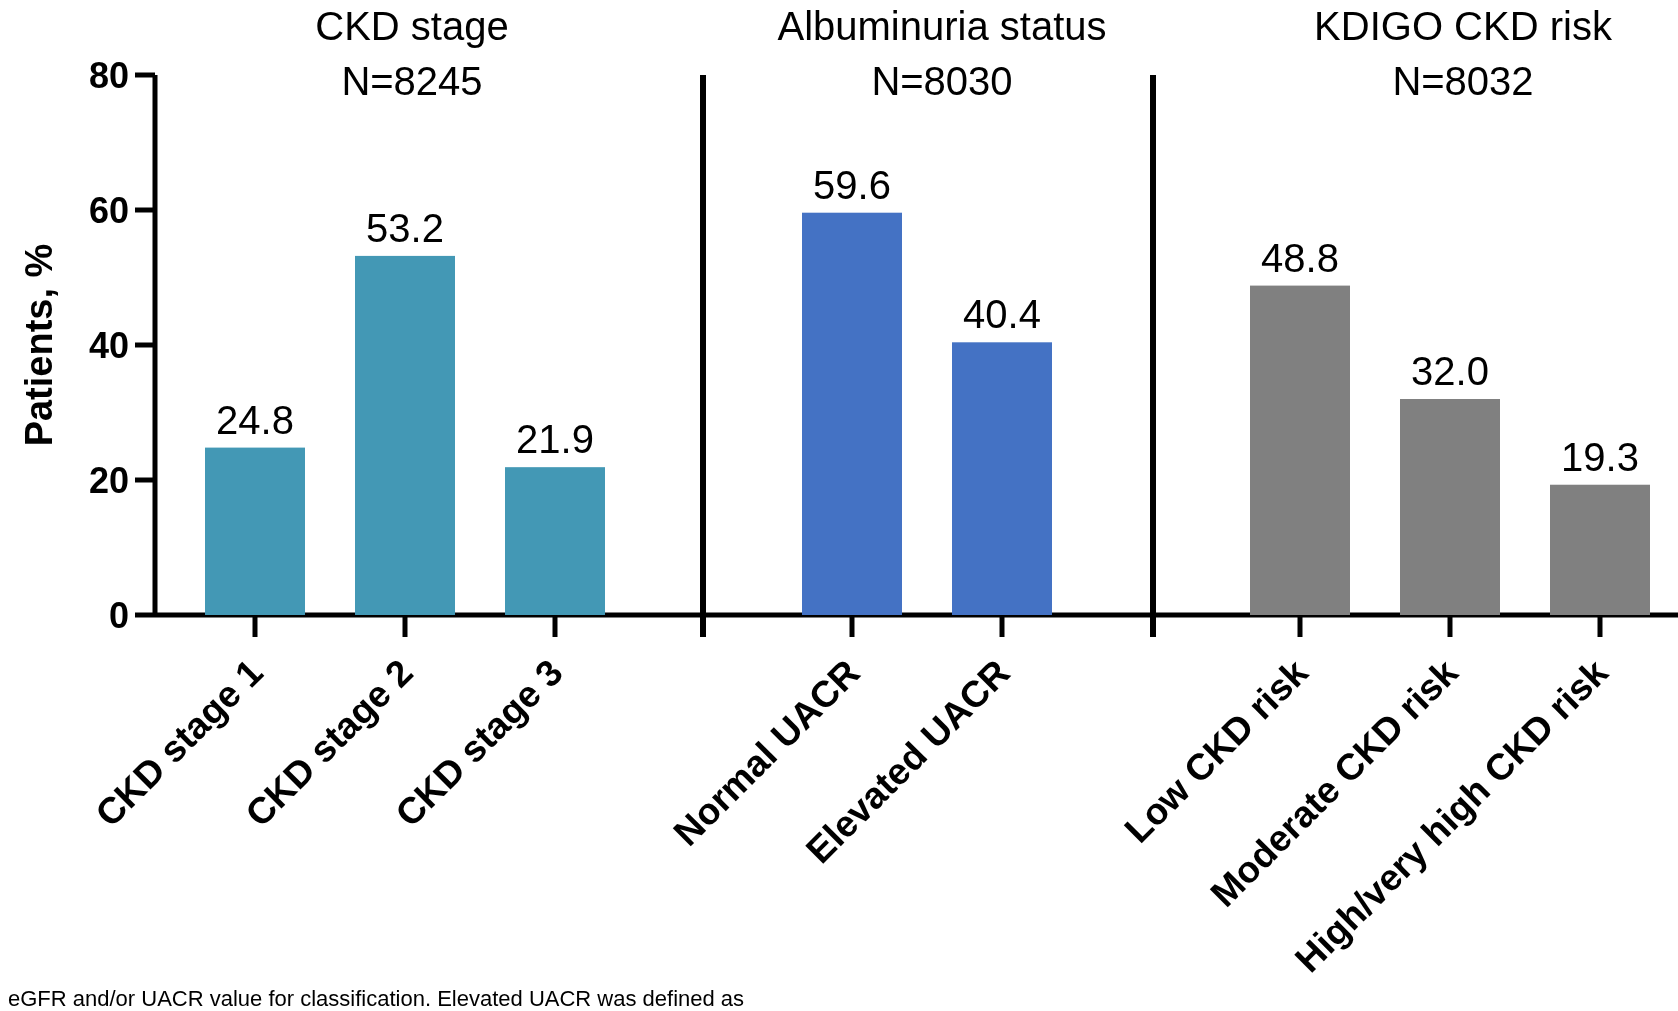  I want to click on y-tick-label: 40, so click(108, 345).